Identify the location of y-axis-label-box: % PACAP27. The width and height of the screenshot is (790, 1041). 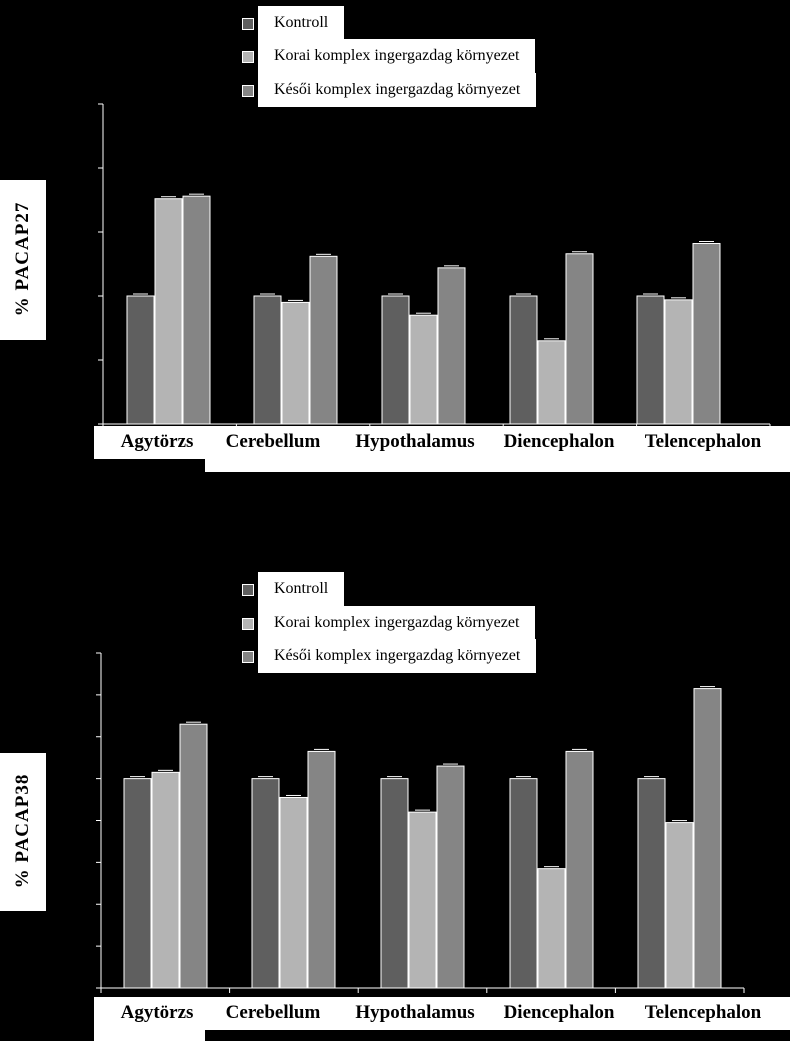
(23, 260).